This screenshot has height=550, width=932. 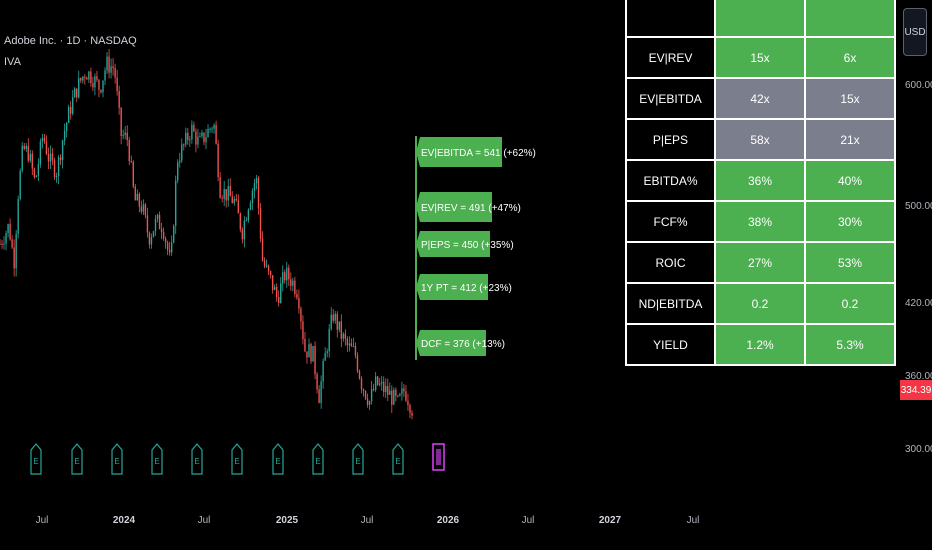 What do you see at coordinates (670, 57) in the screenshot?
I see `metric-label: EV|REV` at bounding box center [670, 57].